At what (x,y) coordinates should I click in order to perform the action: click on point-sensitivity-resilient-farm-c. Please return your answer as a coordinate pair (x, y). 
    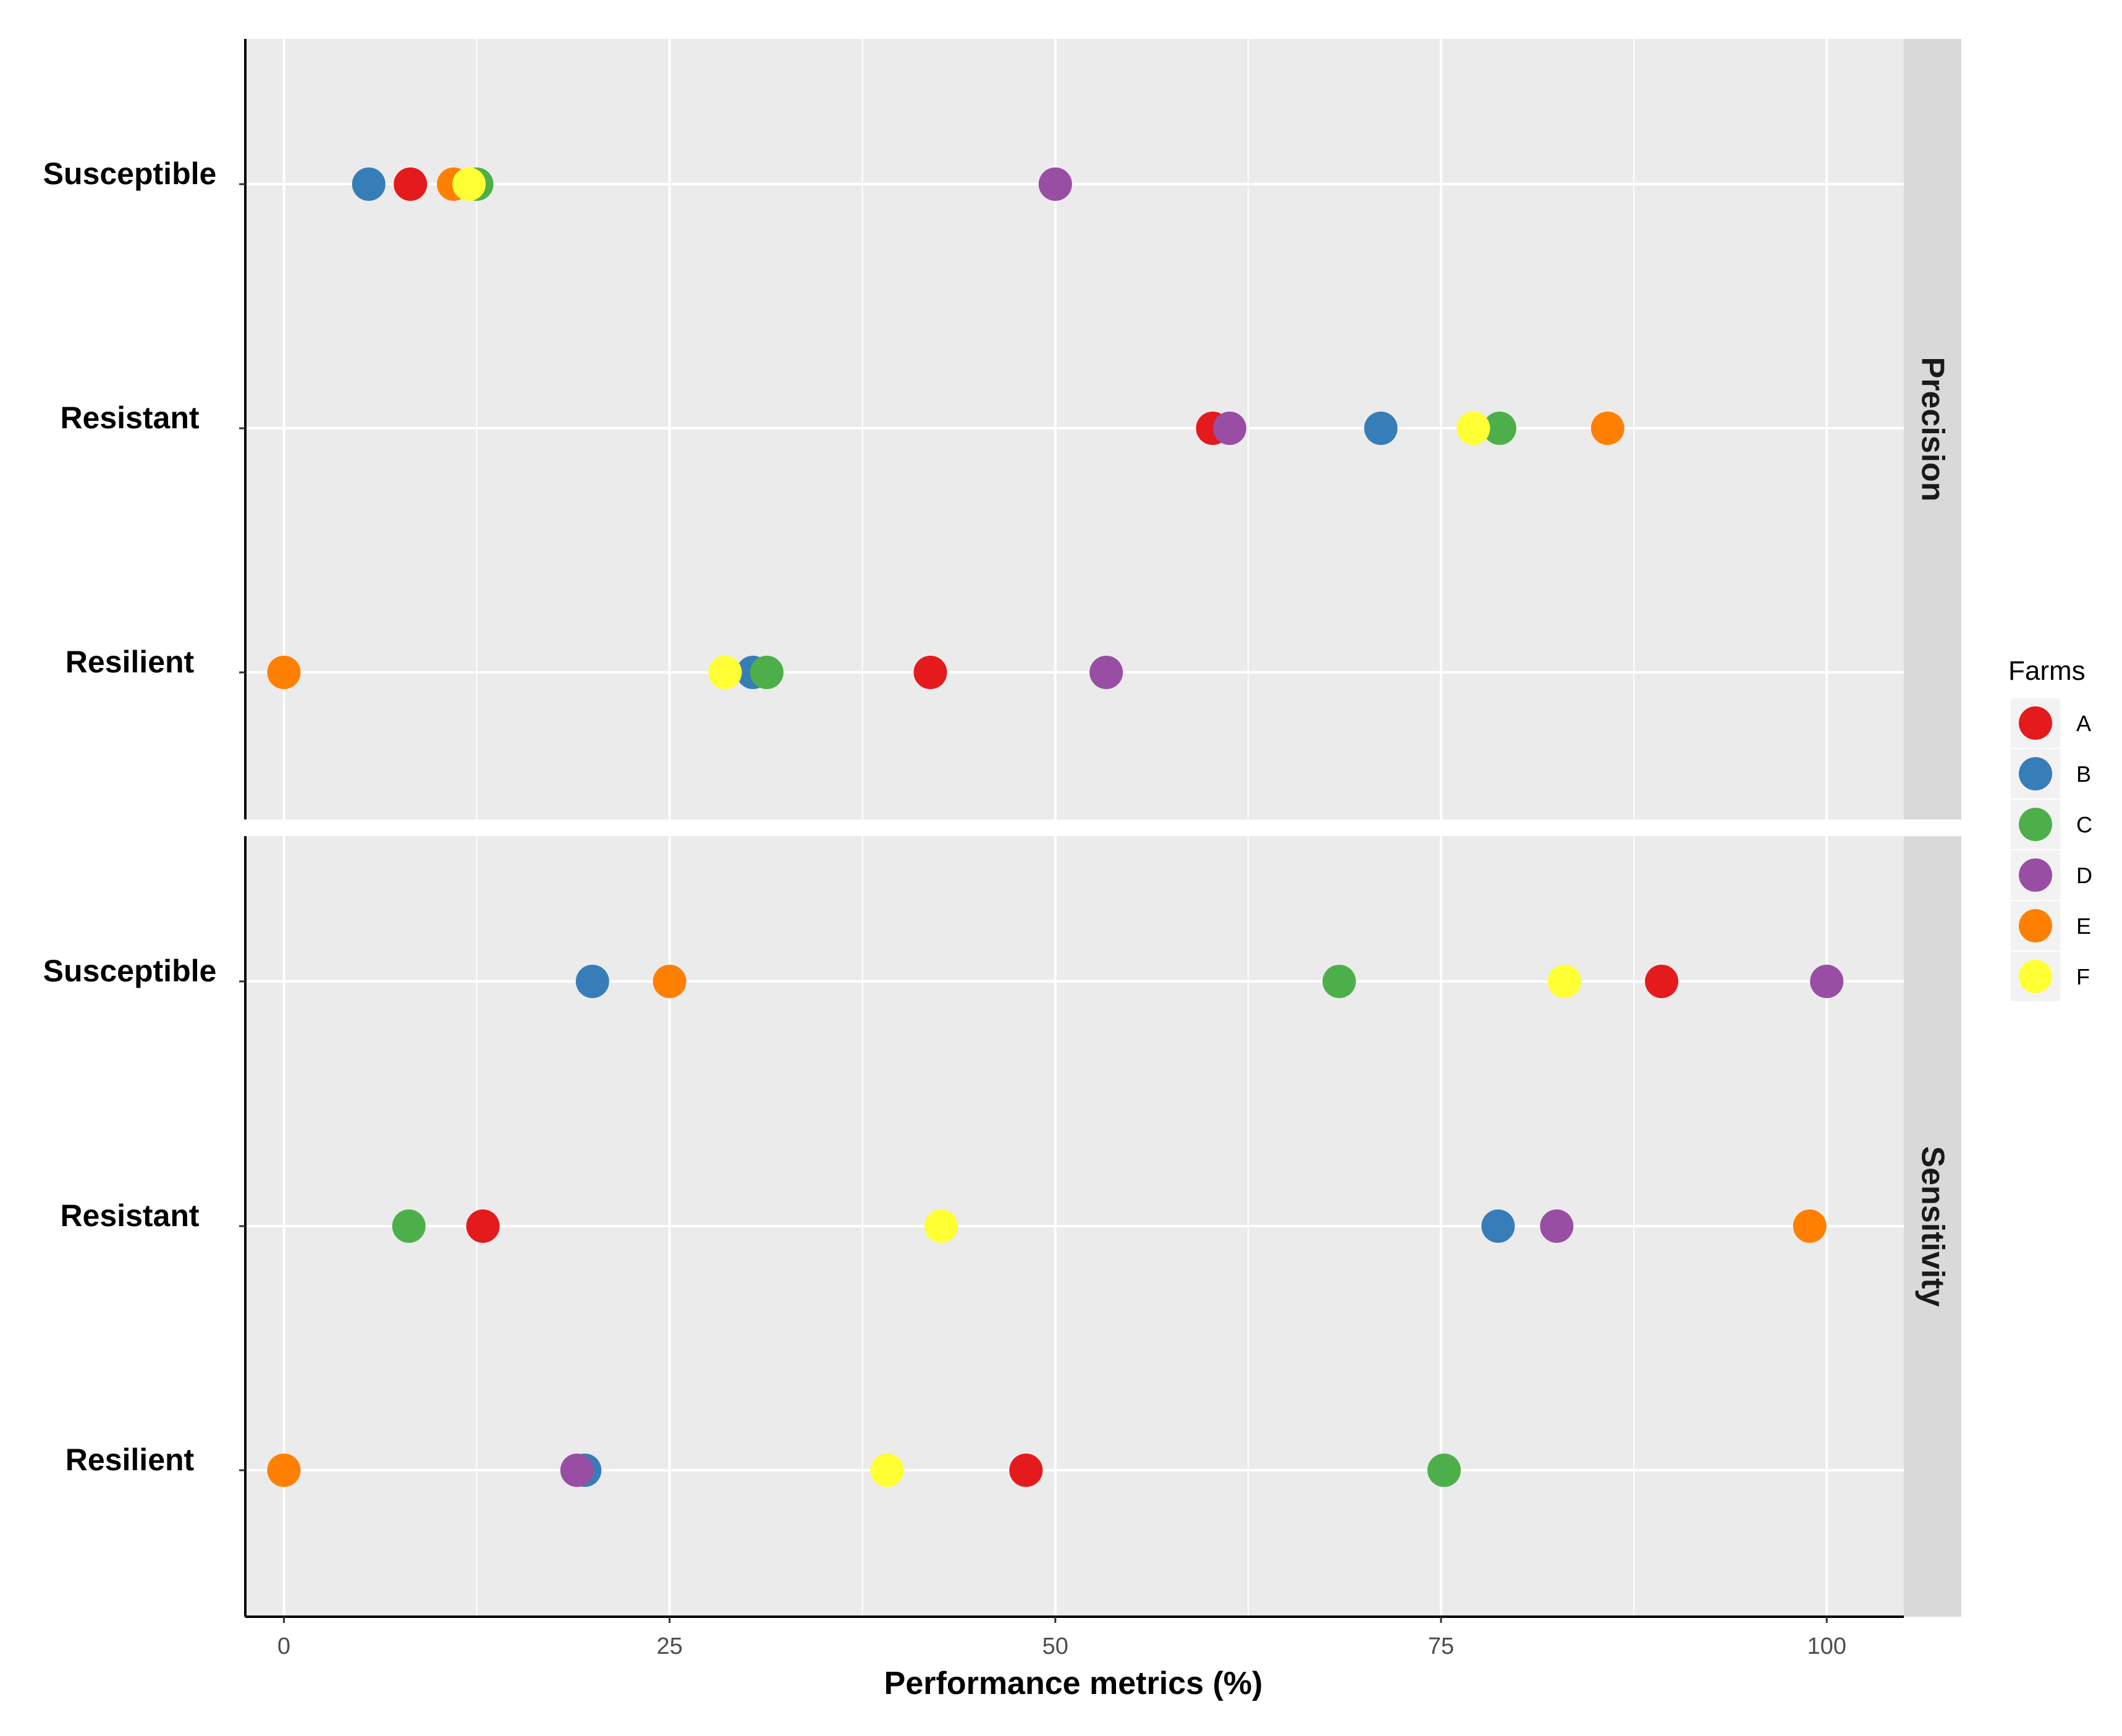
    Looking at the image, I should click on (1444, 1471).